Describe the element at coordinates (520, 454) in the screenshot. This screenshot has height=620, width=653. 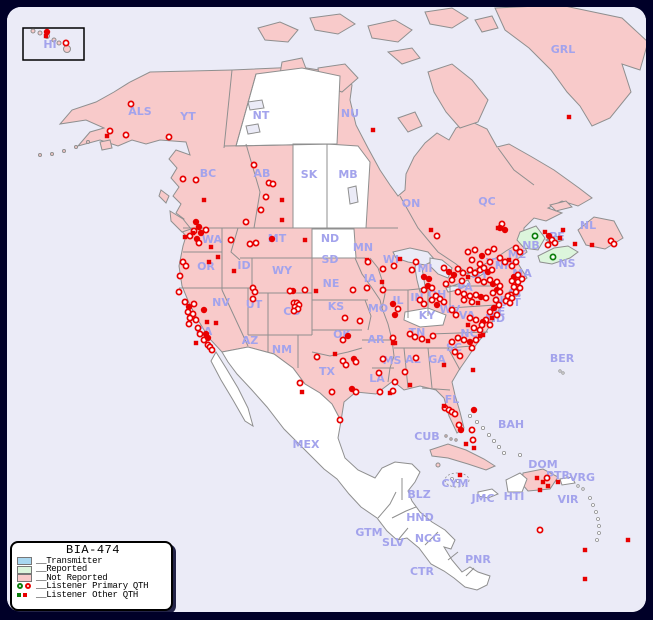
I see `turks-island` at that location.